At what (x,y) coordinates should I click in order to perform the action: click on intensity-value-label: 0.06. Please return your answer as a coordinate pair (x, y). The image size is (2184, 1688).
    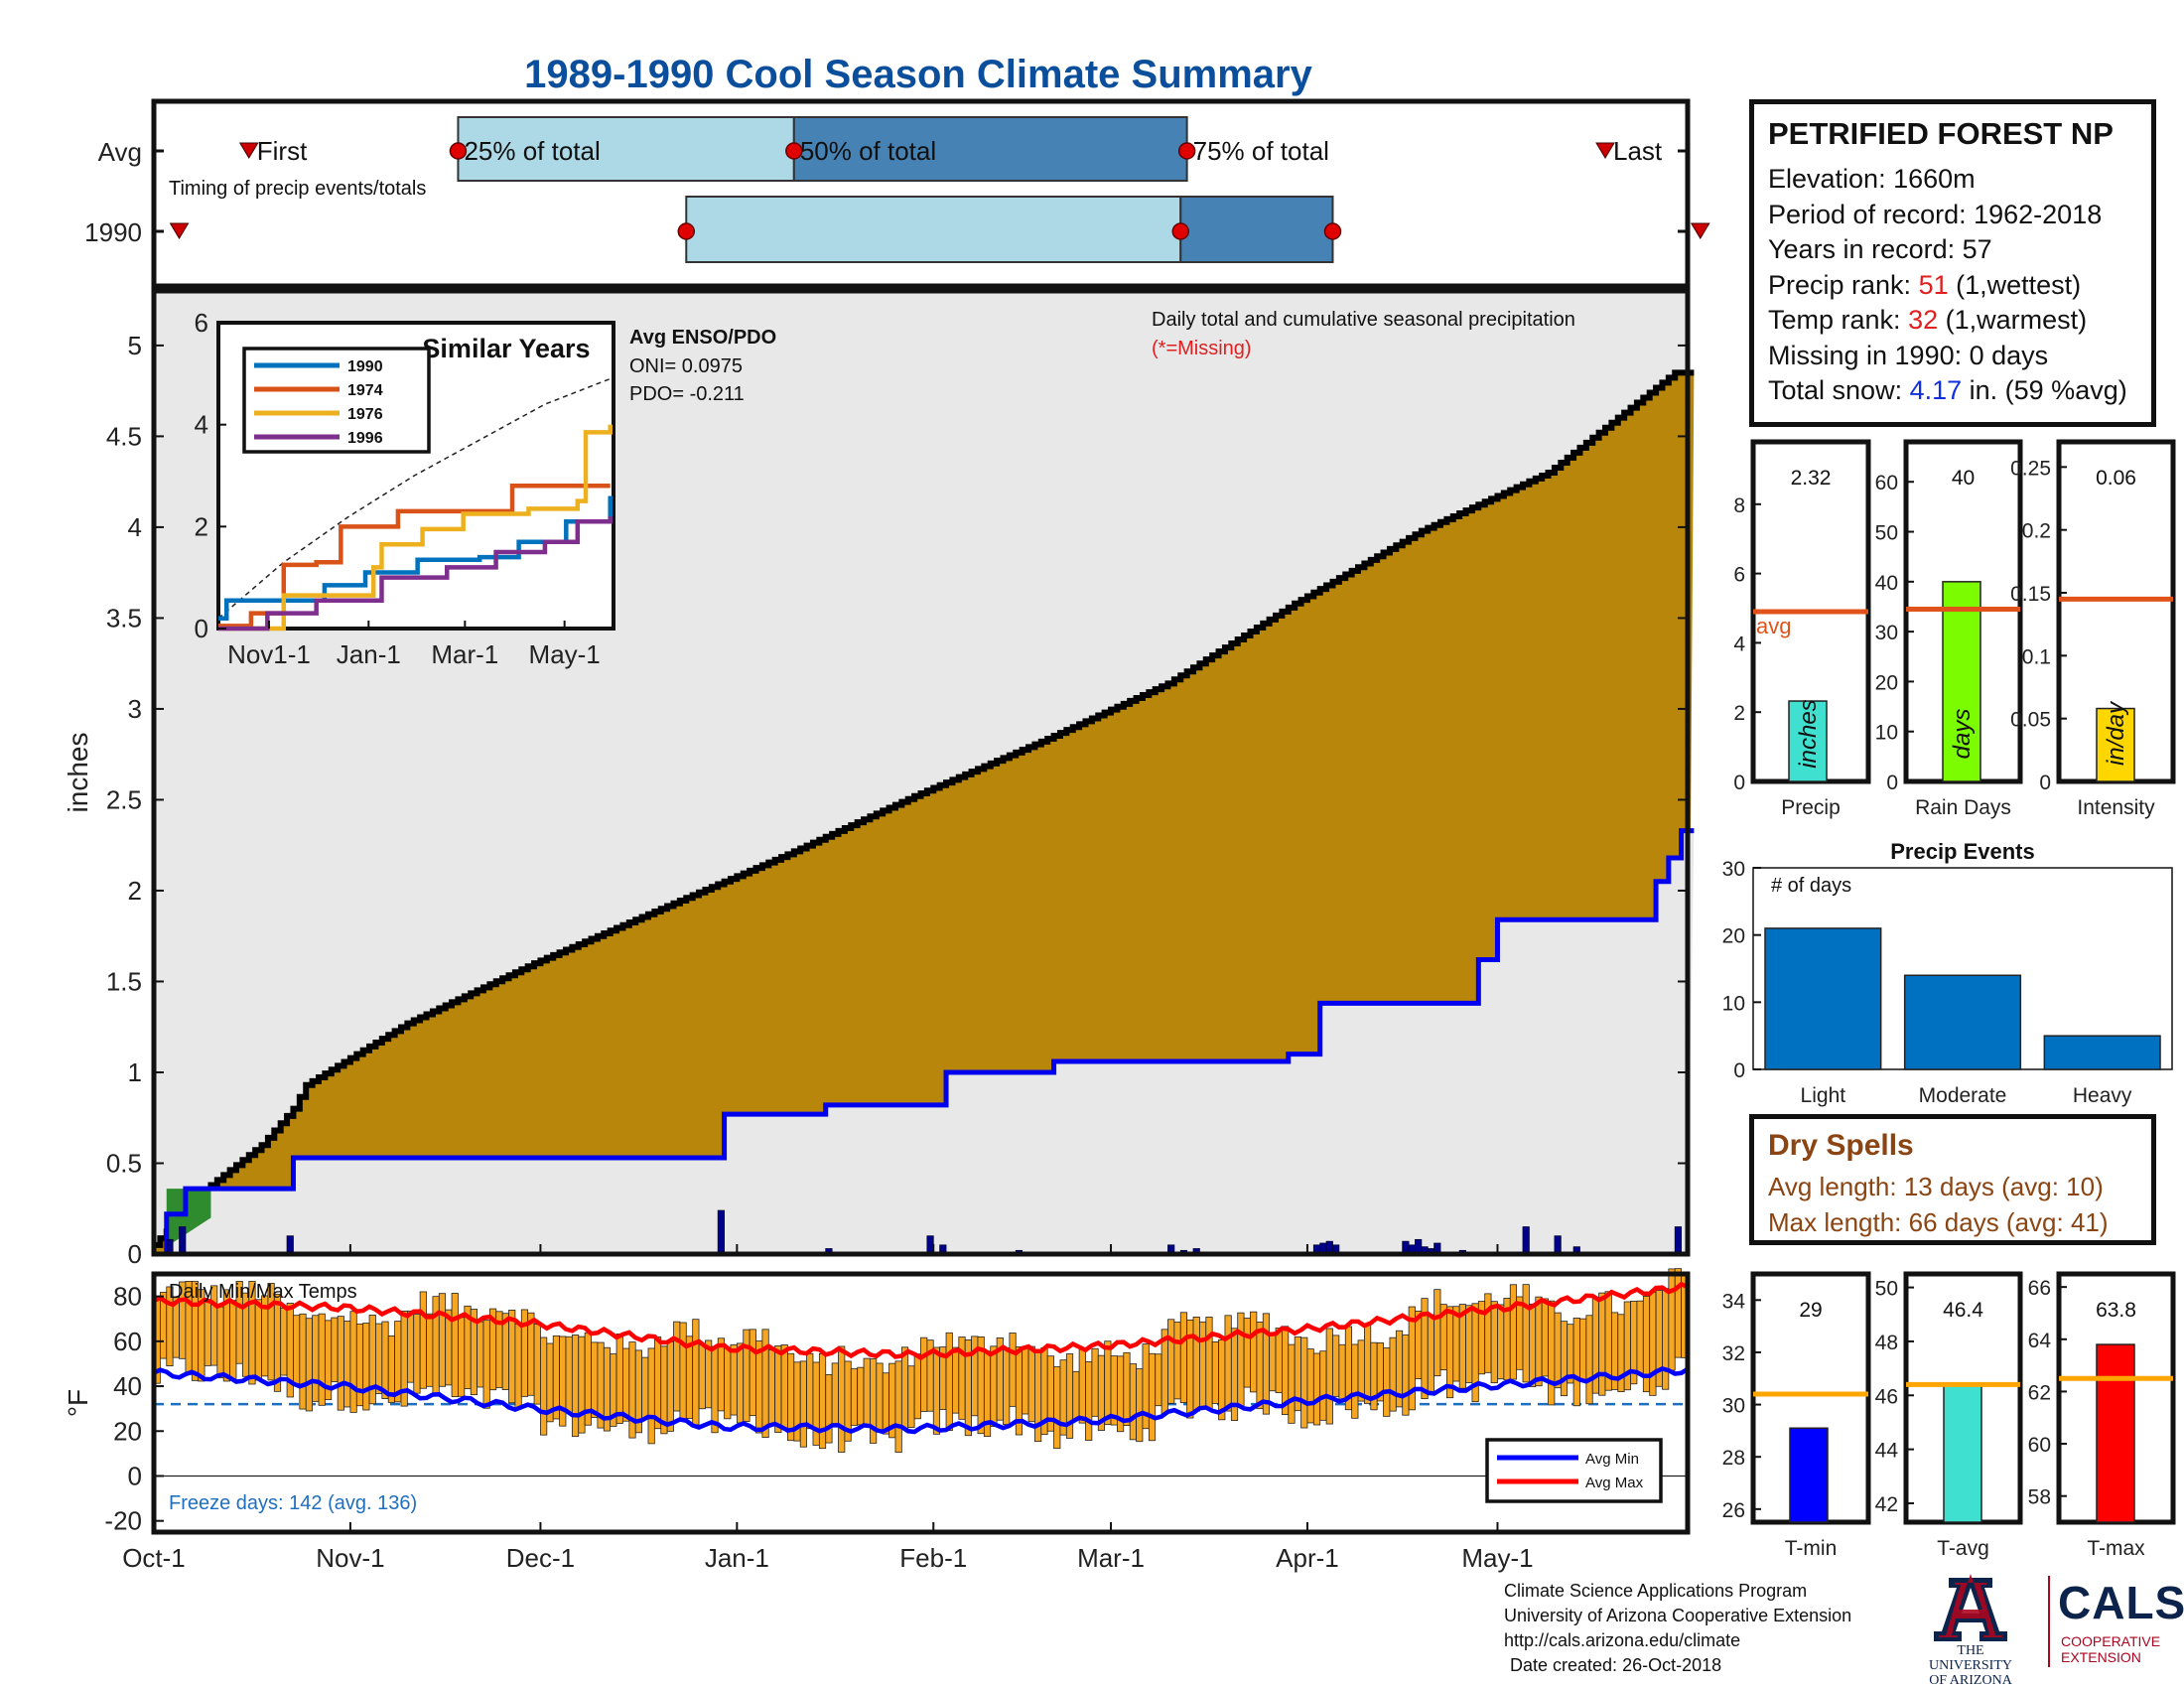
    Looking at the image, I should click on (2116, 478).